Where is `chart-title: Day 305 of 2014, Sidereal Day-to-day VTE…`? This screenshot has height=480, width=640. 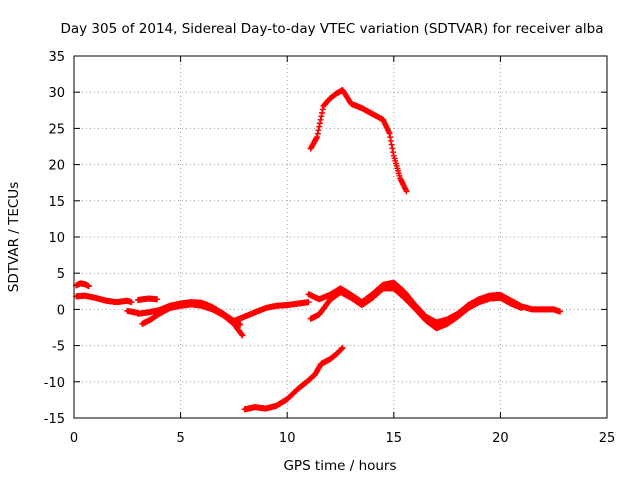 chart-title: Day 305 of 2014, Sidereal Day-to-day VTE… is located at coordinates (331, 29).